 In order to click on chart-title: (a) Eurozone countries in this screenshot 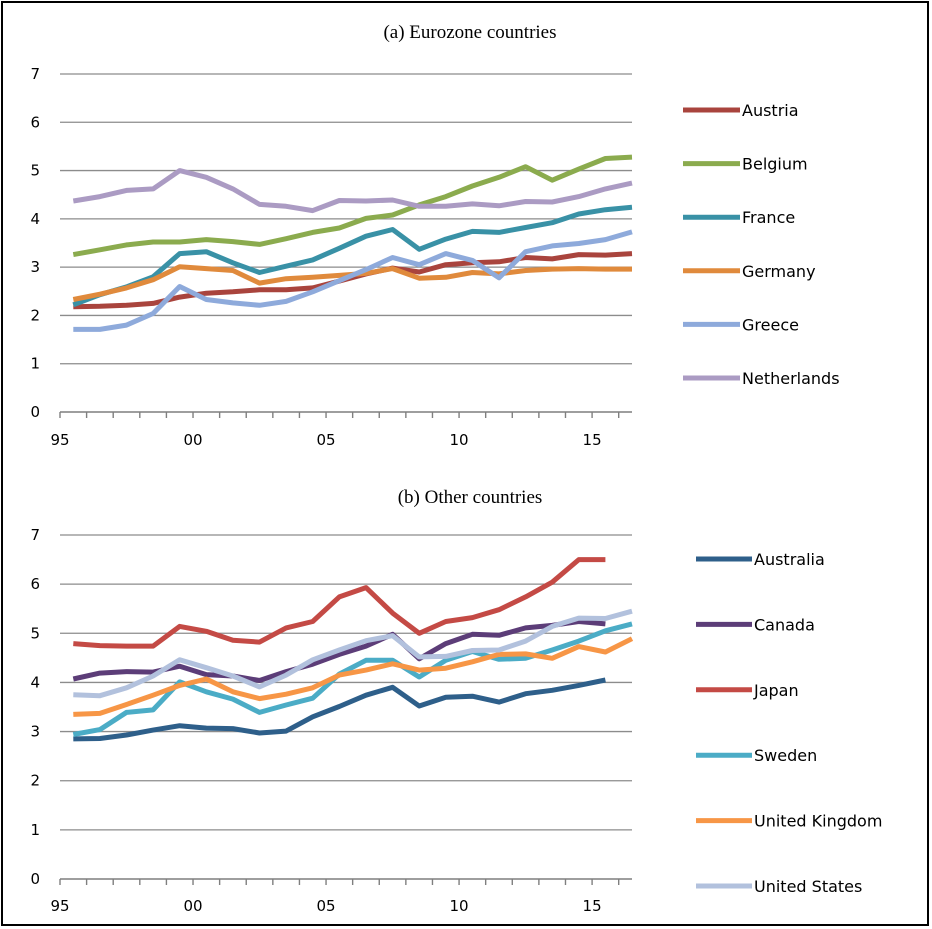, I will do `click(469, 32)`.